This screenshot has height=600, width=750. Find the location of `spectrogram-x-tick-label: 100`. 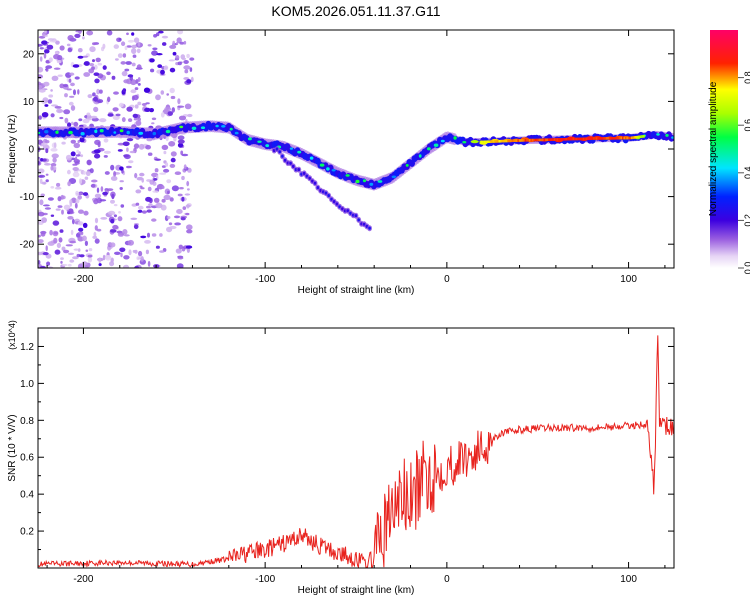

spectrogram-x-tick-label: 100 is located at coordinates (628, 279).